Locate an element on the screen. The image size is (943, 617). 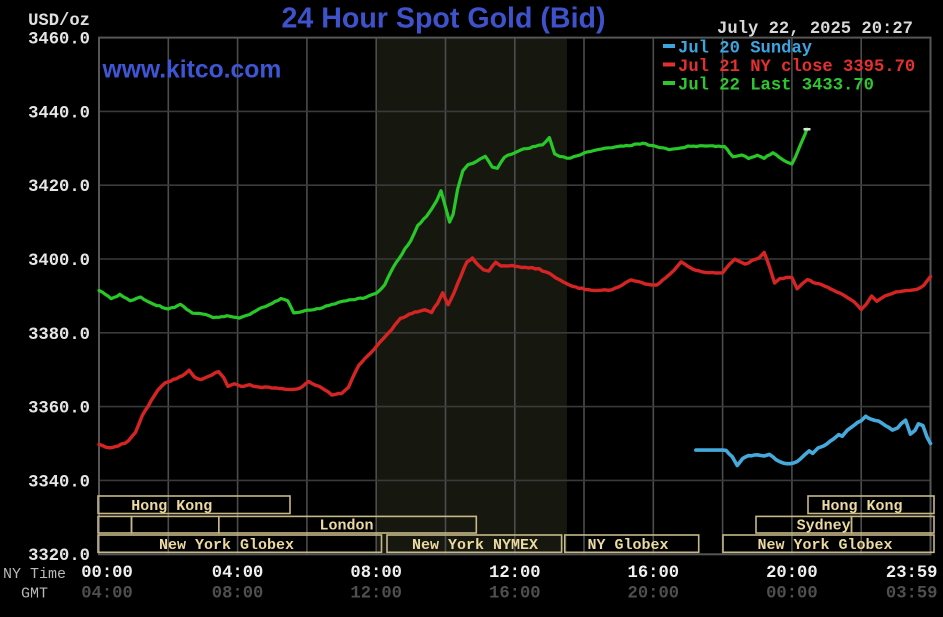
svg-text: New York NYMEX is located at coordinates (475, 545).